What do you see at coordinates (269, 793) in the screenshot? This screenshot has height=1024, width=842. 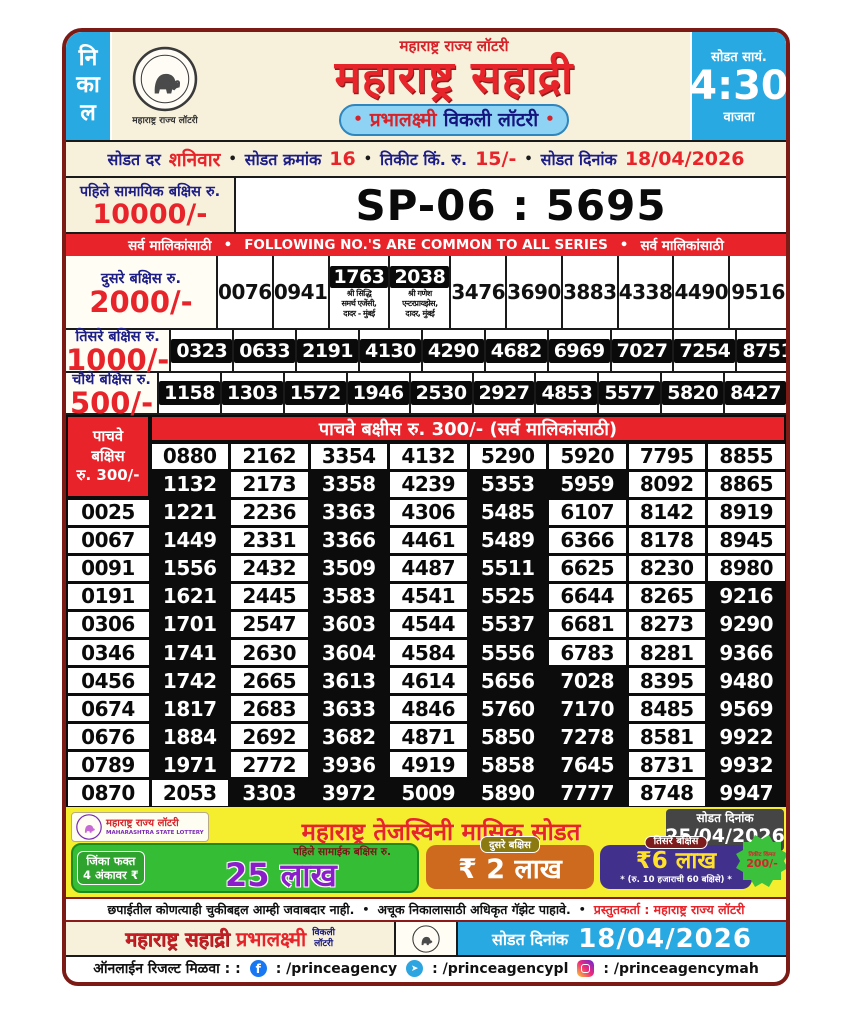 I see `fifth-prize-number: 3303` at bounding box center [269, 793].